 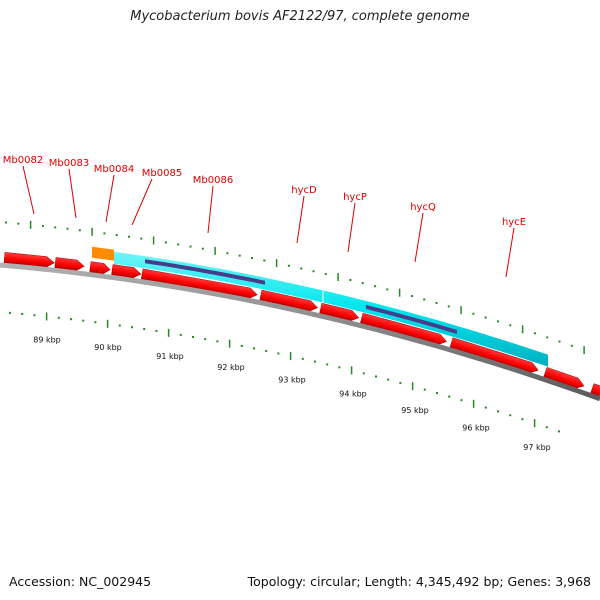 What do you see at coordinates (103, 253) in the screenshot?
I see `orange-feature` at bounding box center [103, 253].